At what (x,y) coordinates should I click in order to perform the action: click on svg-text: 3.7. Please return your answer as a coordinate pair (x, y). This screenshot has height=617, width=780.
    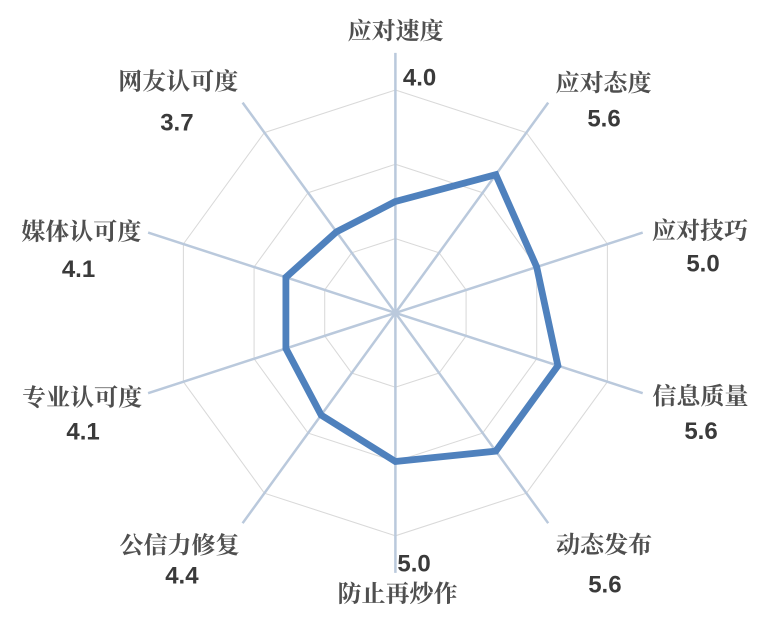
    Looking at the image, I should click on (176, 122).